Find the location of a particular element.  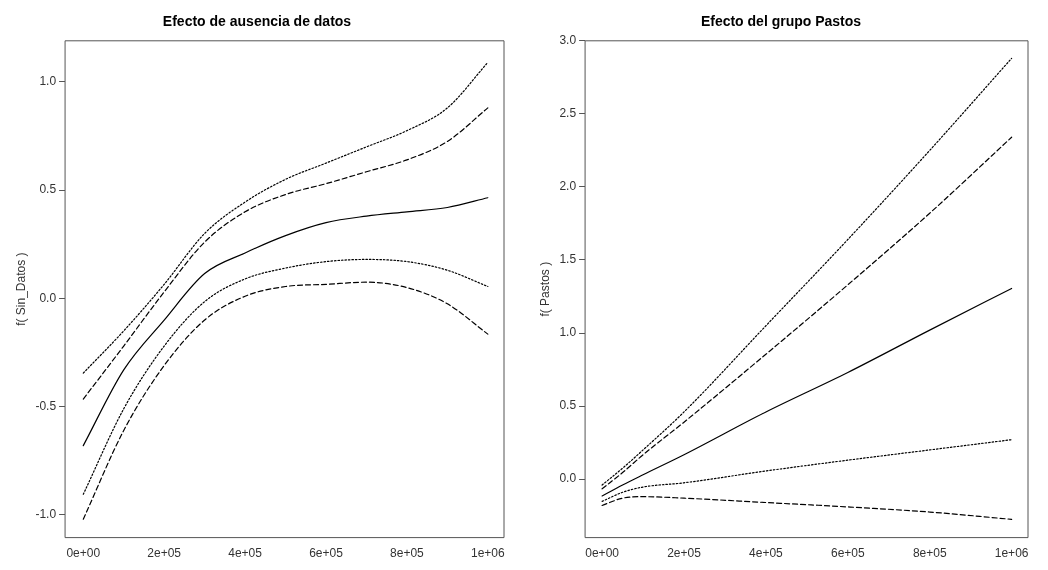

y-tick-label: 2.0 is located at coordinates (568, 186).